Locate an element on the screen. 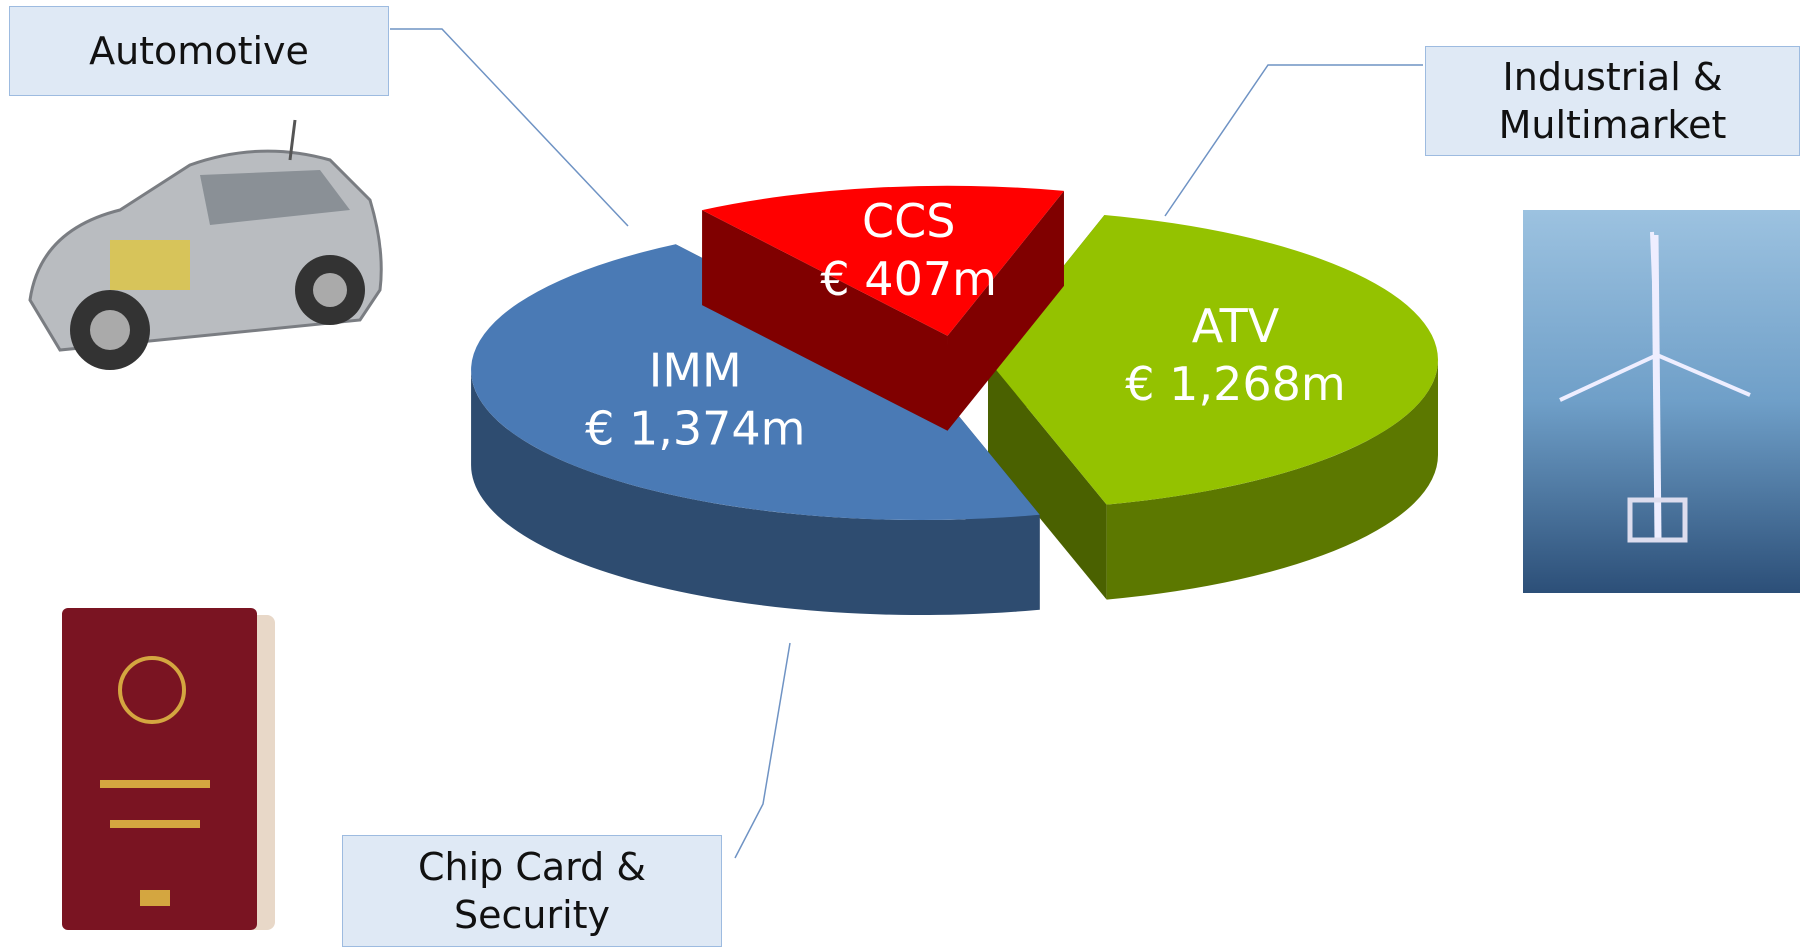 This screenshot has width=1800, height=947. callout: Automotive is located at coordinates (199, 51).